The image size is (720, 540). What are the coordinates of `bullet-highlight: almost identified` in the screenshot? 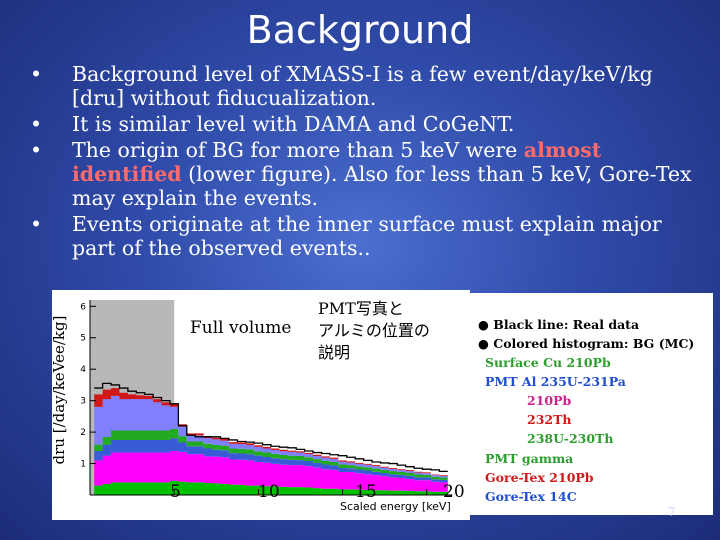 It's located at (337, 162).